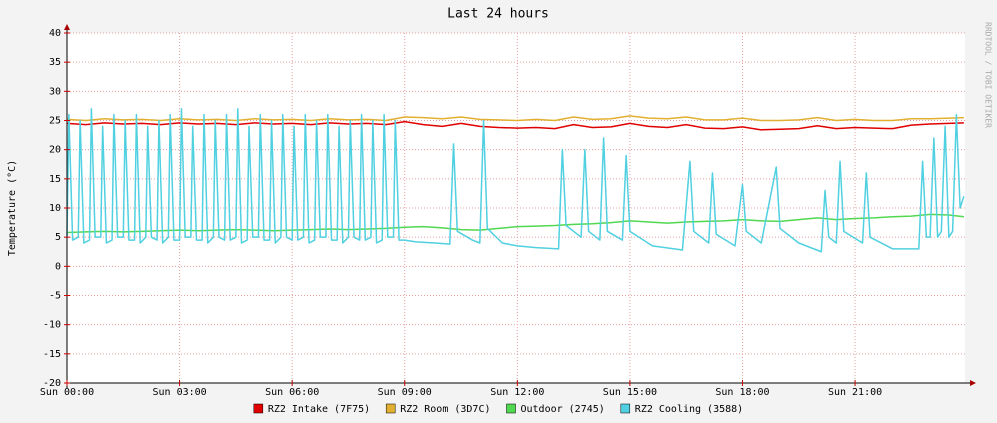  Describe the element at coordinates (973, 383) in the screenshot. I see `x-axis-arrow` at that location.